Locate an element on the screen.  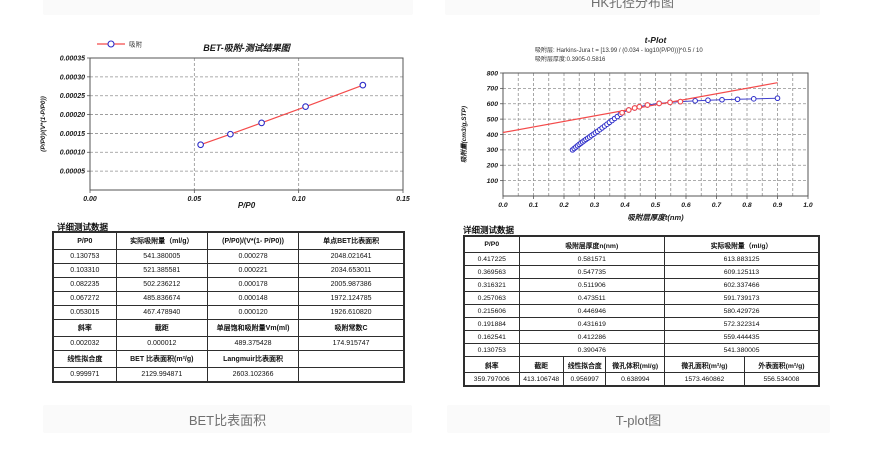
table-row: 斜率 截距 单层饱和吸附量Vm(ml) 吸附常数C is located at coordinates (228, 328).